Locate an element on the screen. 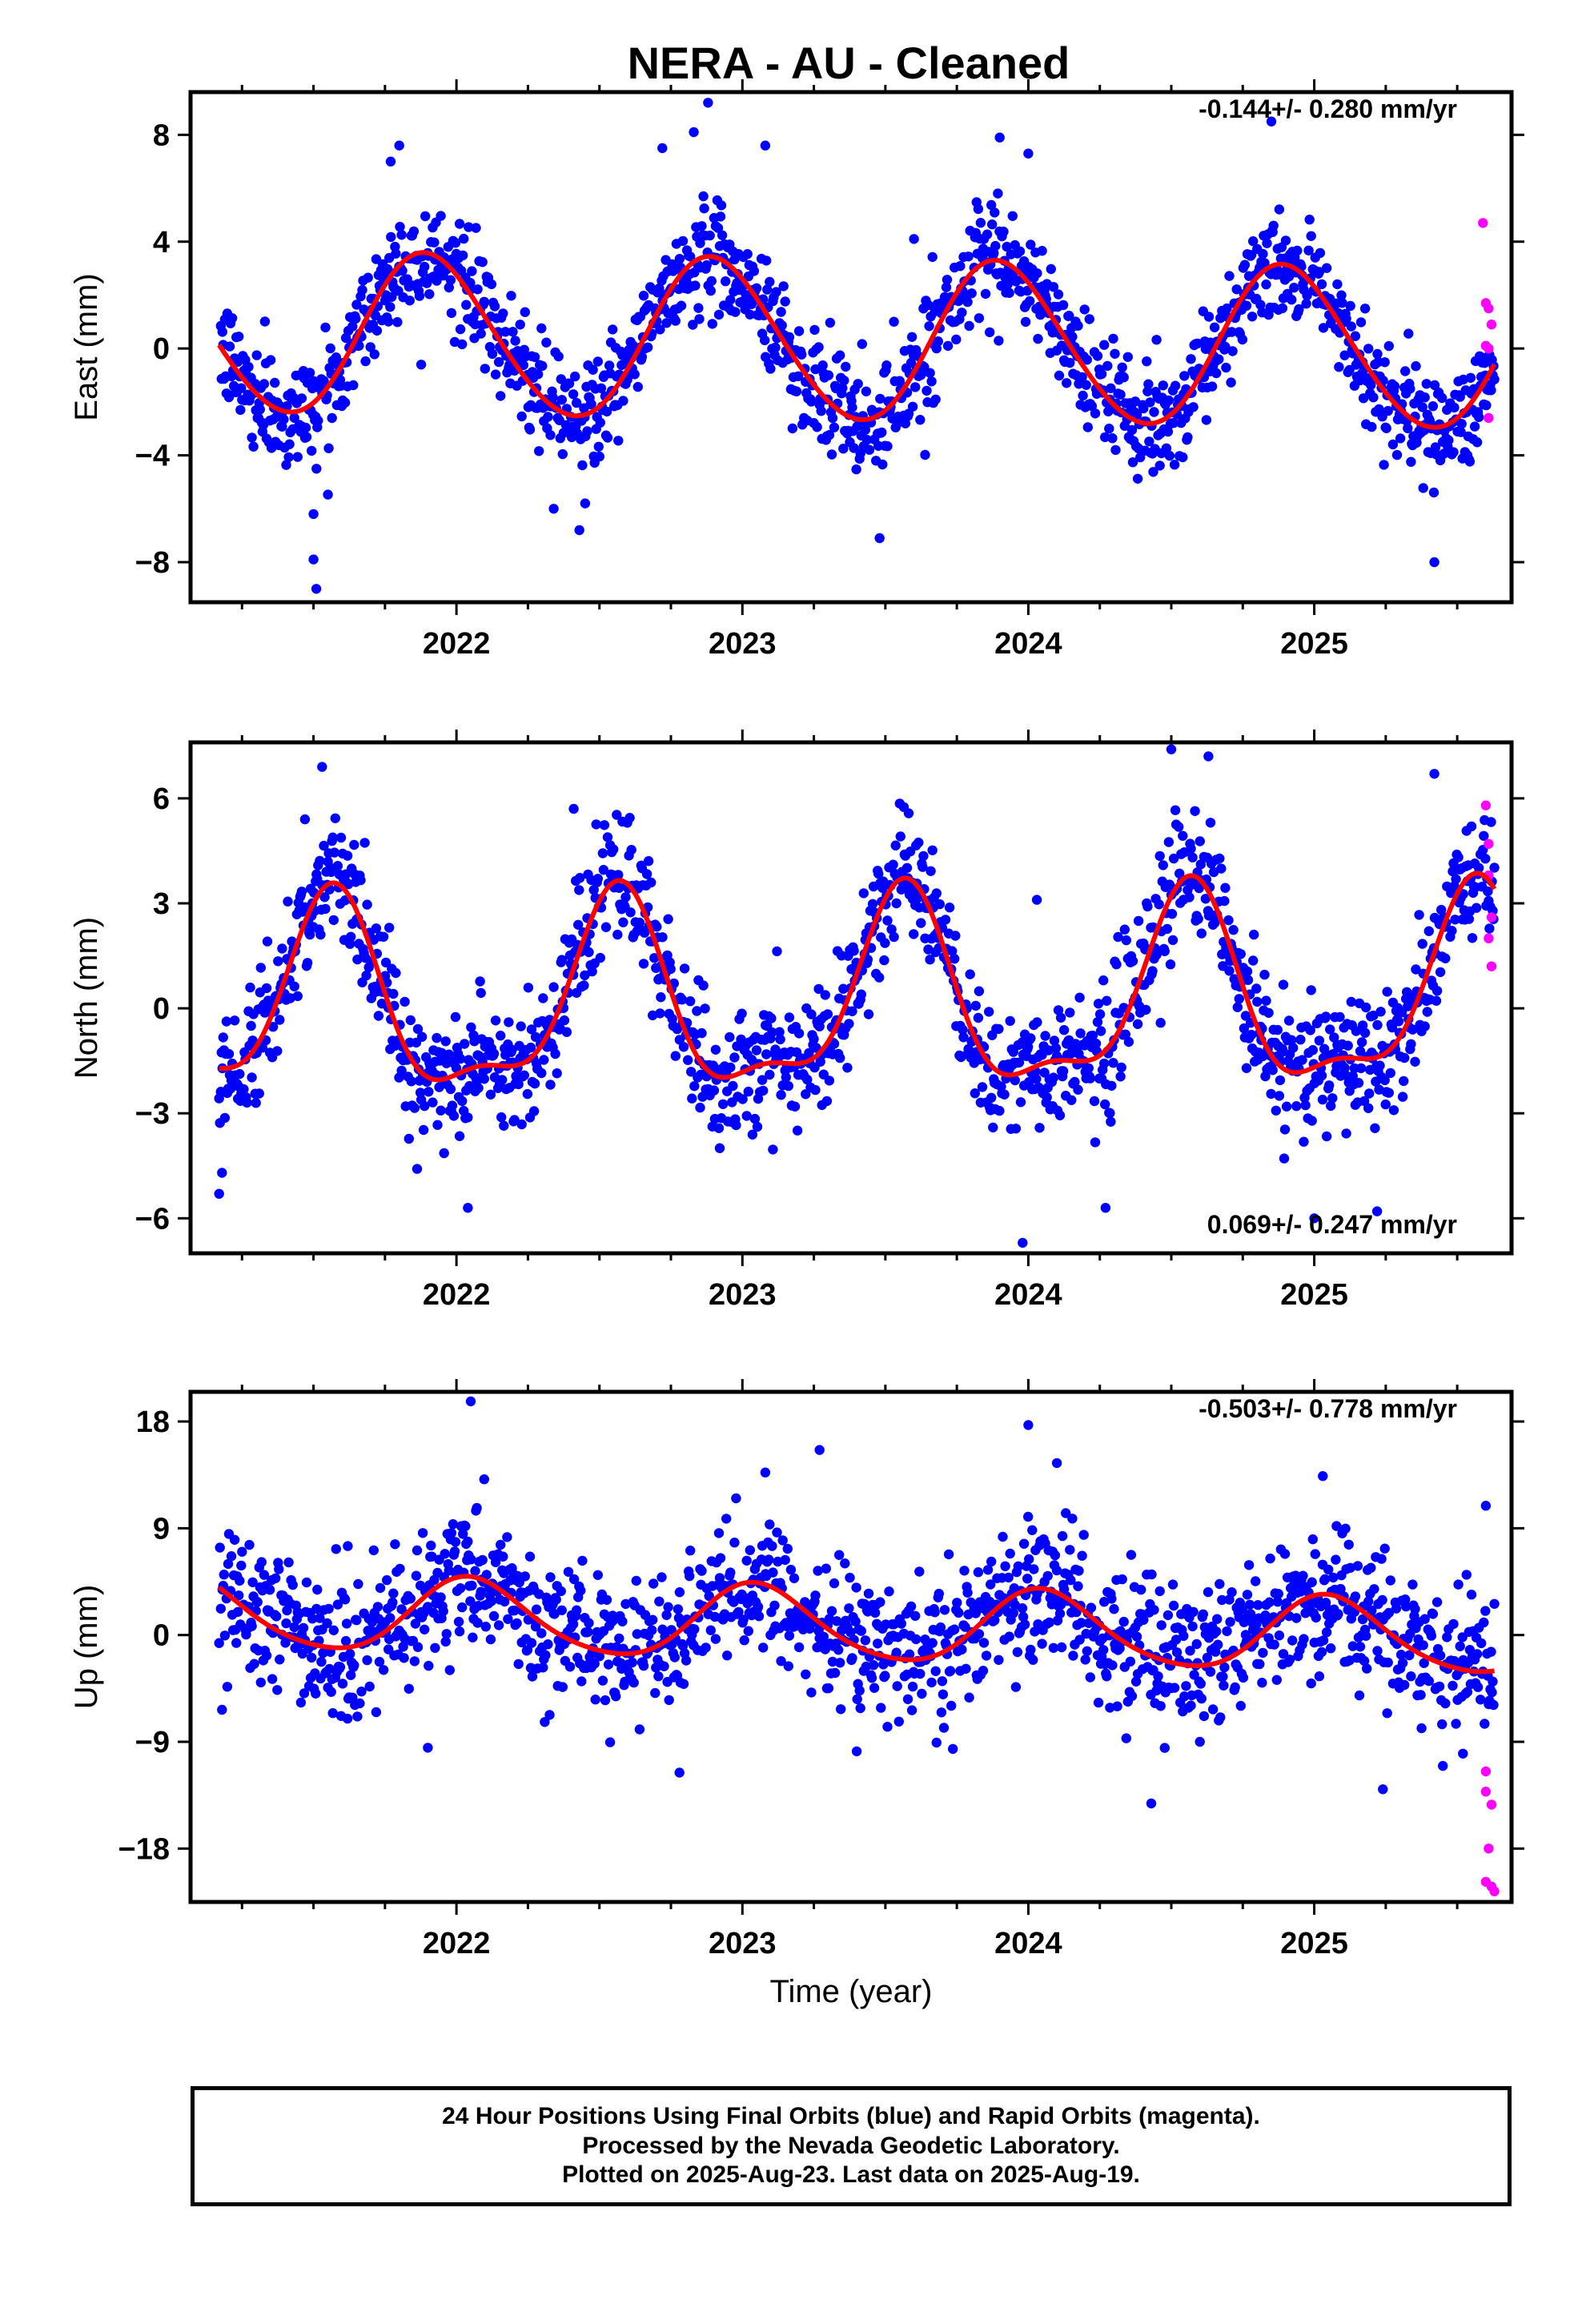 This screenshot has height=2324, width=1582. velocity-rate-label: -0.503+/- 0.778 mm/yr is located at coordinates (1328, 1408).